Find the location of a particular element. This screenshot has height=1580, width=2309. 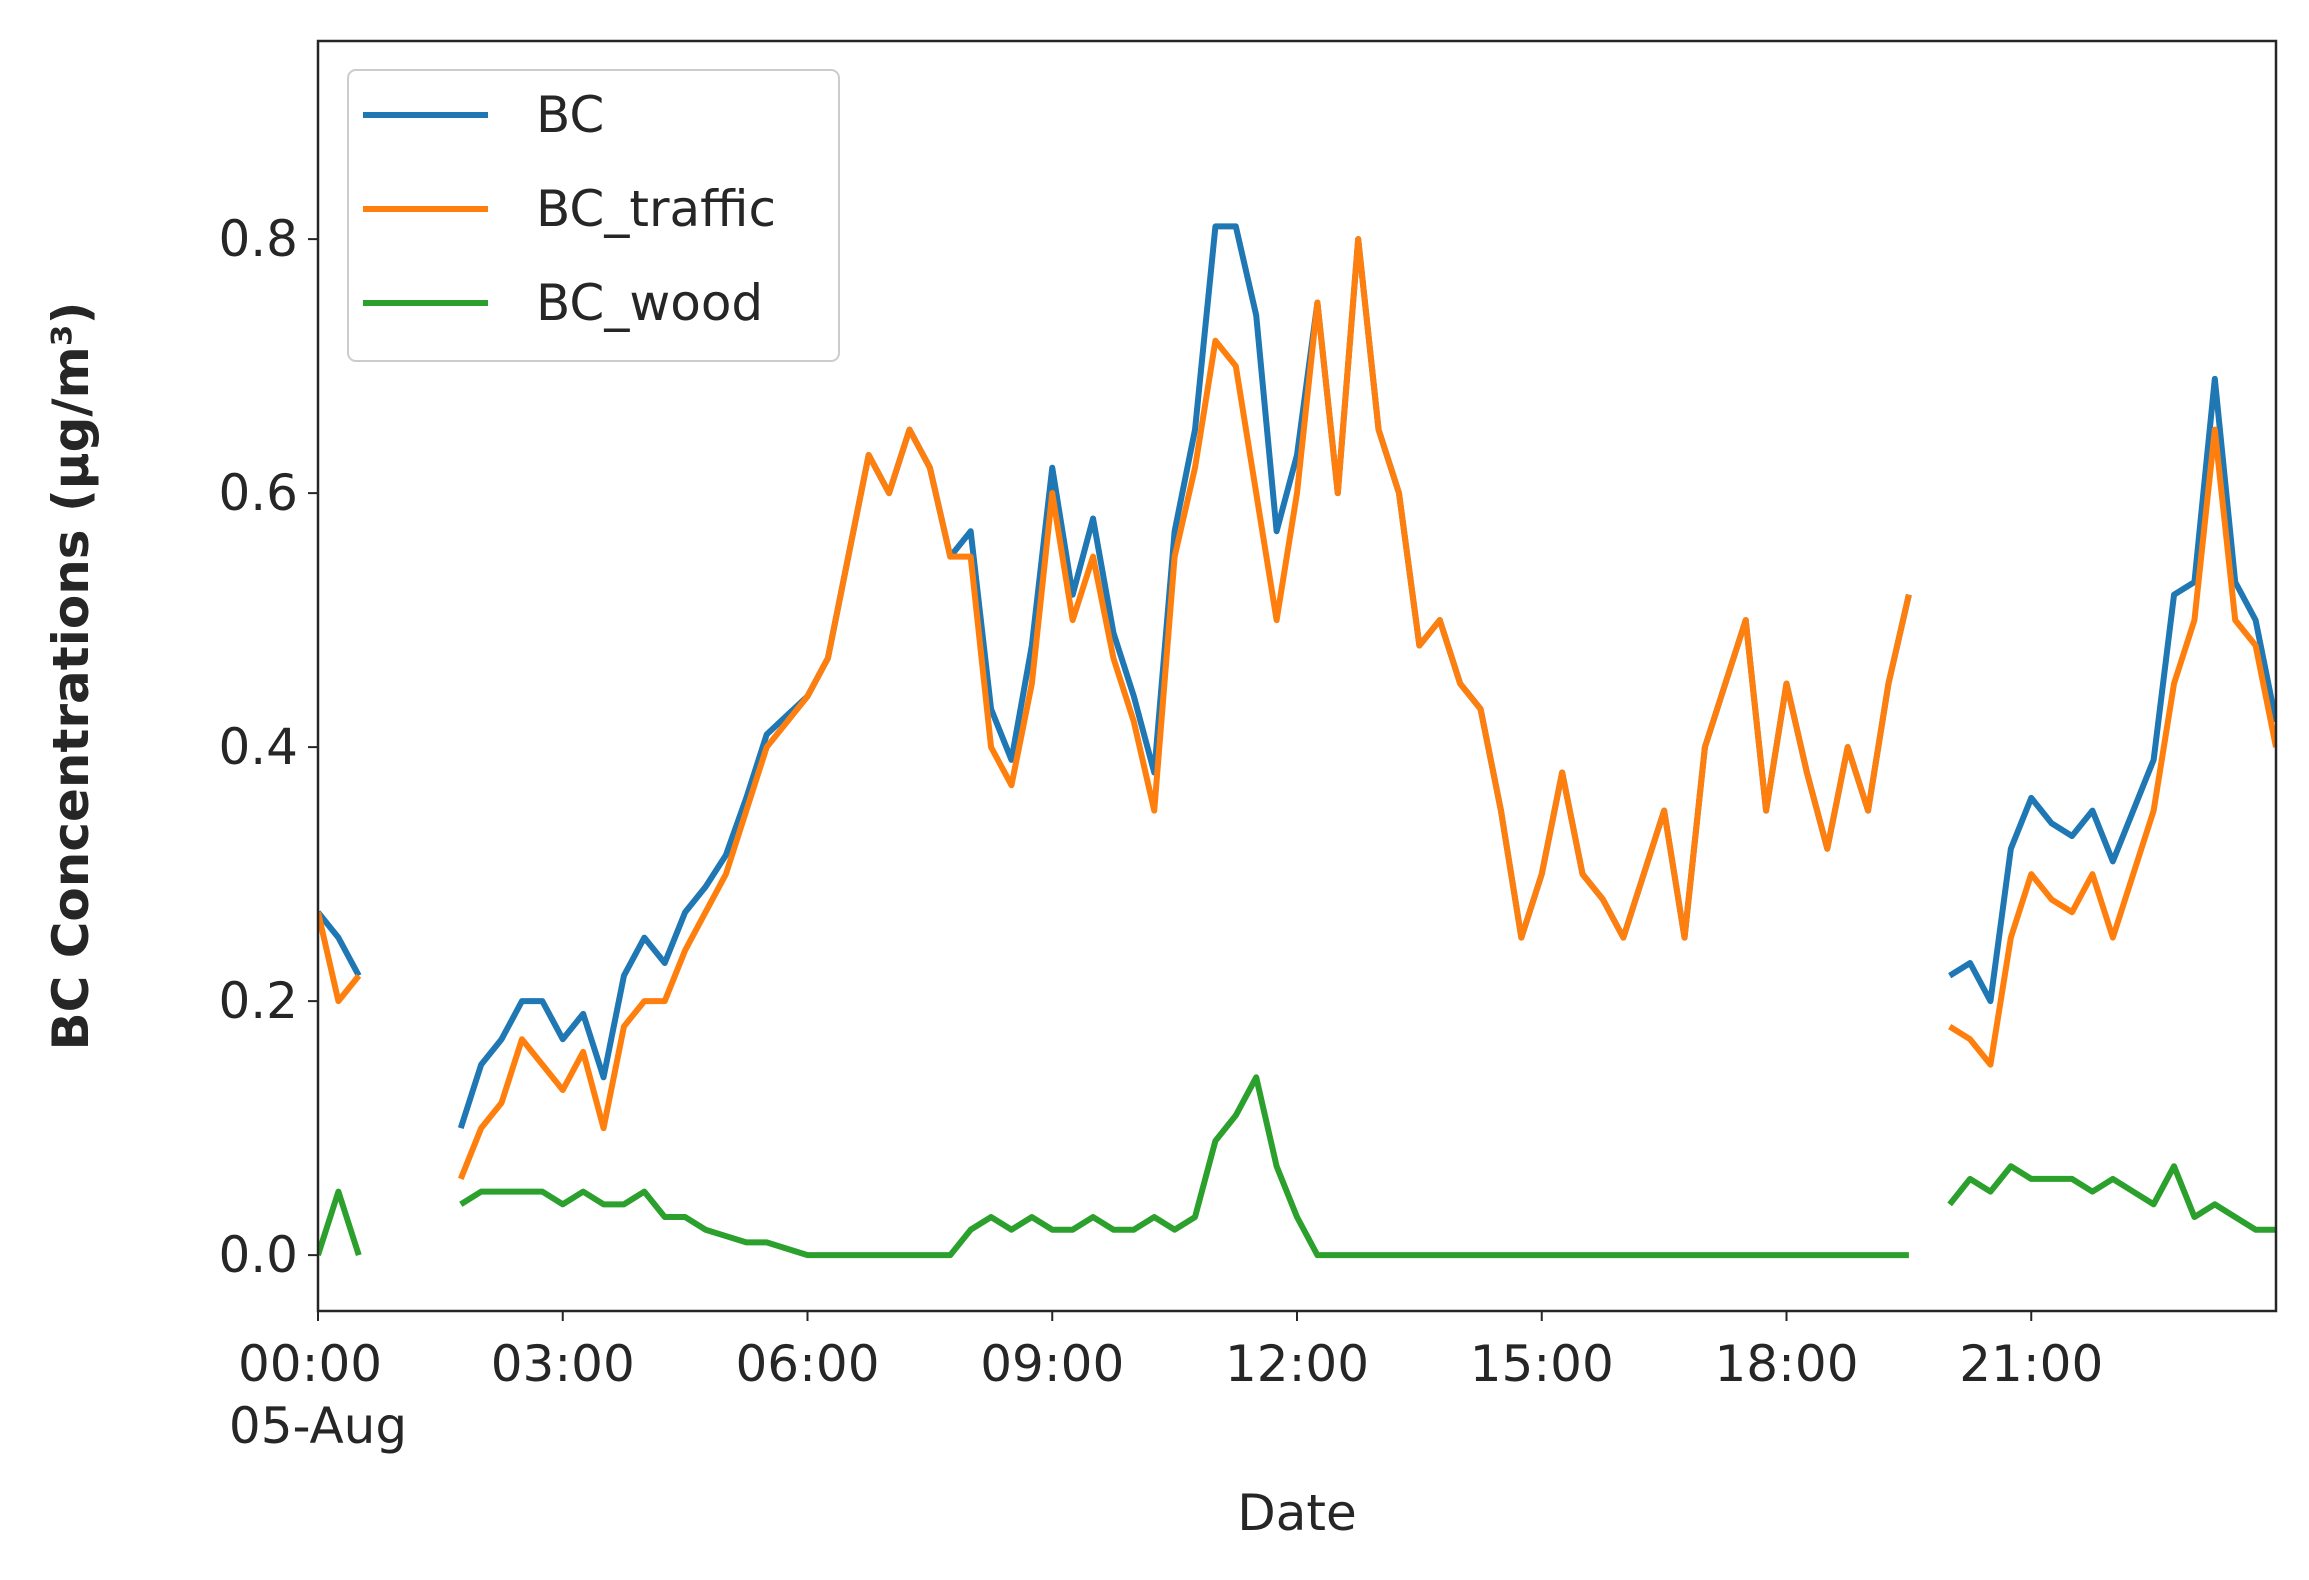

x-tick-label: 18:00 is located at coordinates (1786, 1364).